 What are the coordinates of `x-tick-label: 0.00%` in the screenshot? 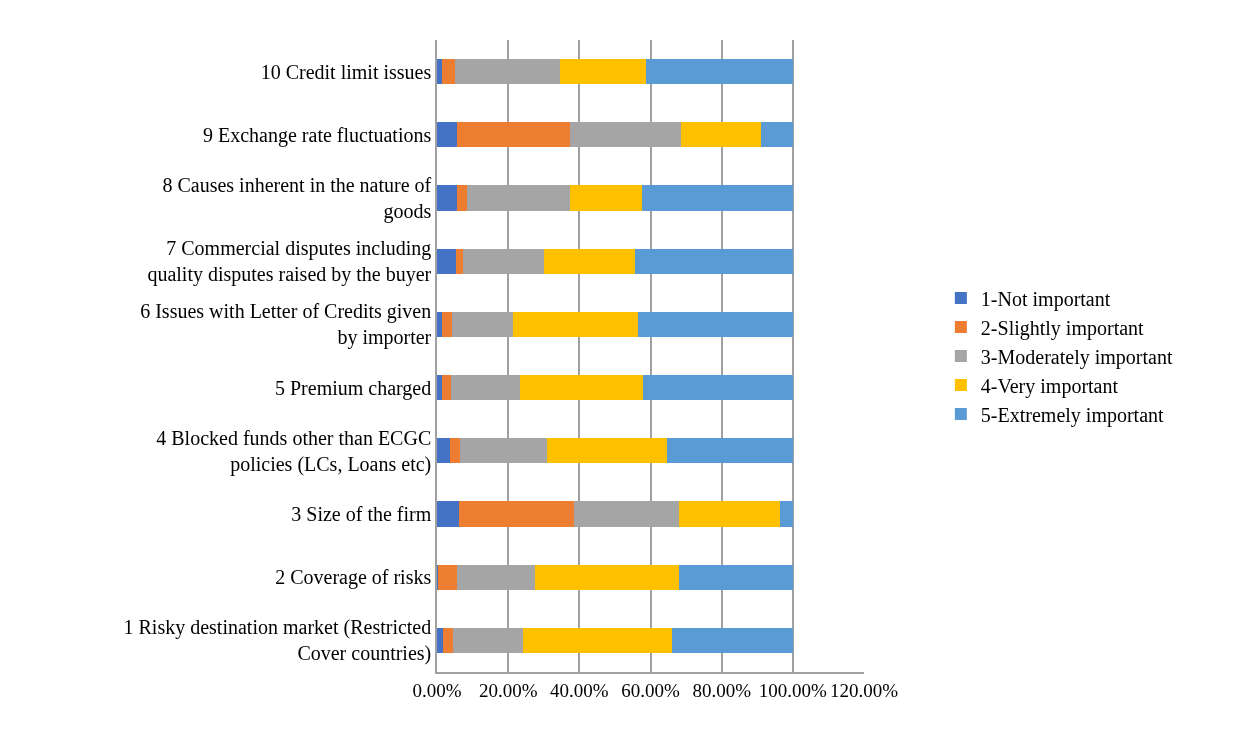 It's located at (437, 690).